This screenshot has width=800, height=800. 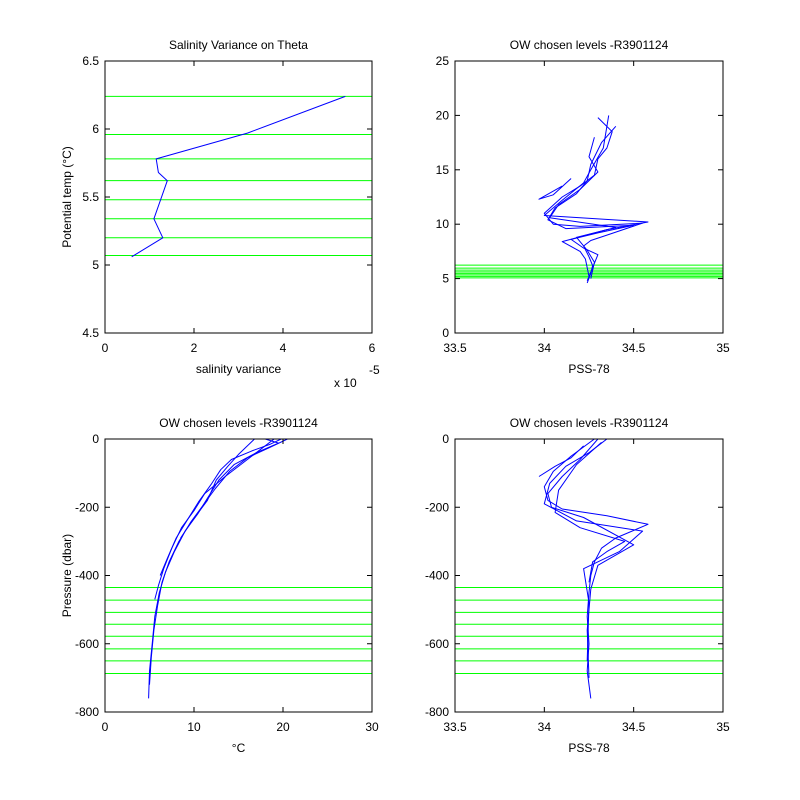 What do you see at coordinates (194, 727) in the screenshot?
I see `x-tick-label: 10` at bounding box center [194, 727].